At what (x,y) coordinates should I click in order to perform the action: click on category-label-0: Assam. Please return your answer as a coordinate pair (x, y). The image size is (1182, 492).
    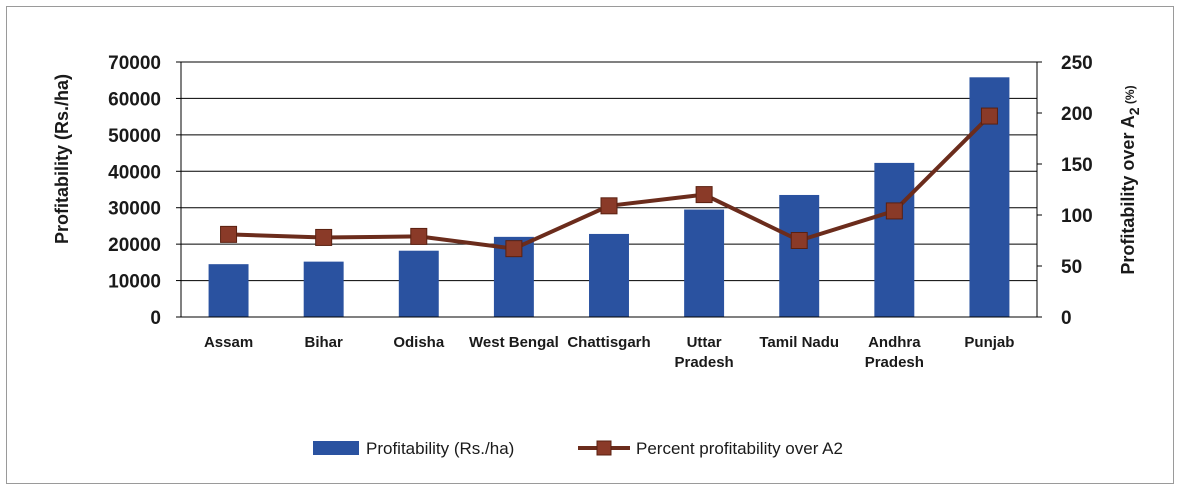
    Looking at the image, I should click on (228, 342).